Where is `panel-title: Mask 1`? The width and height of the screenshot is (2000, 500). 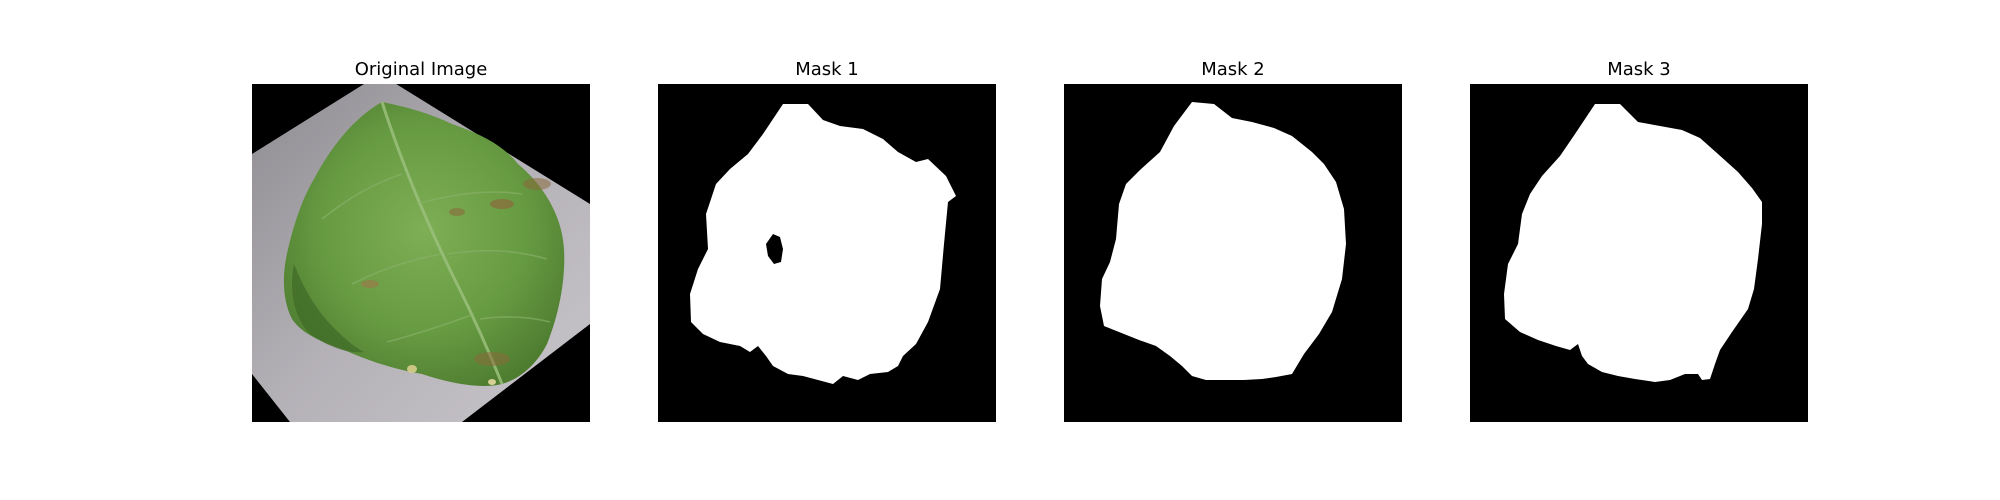
panel-title: Mask 1 is located at coordinates (827, 69).